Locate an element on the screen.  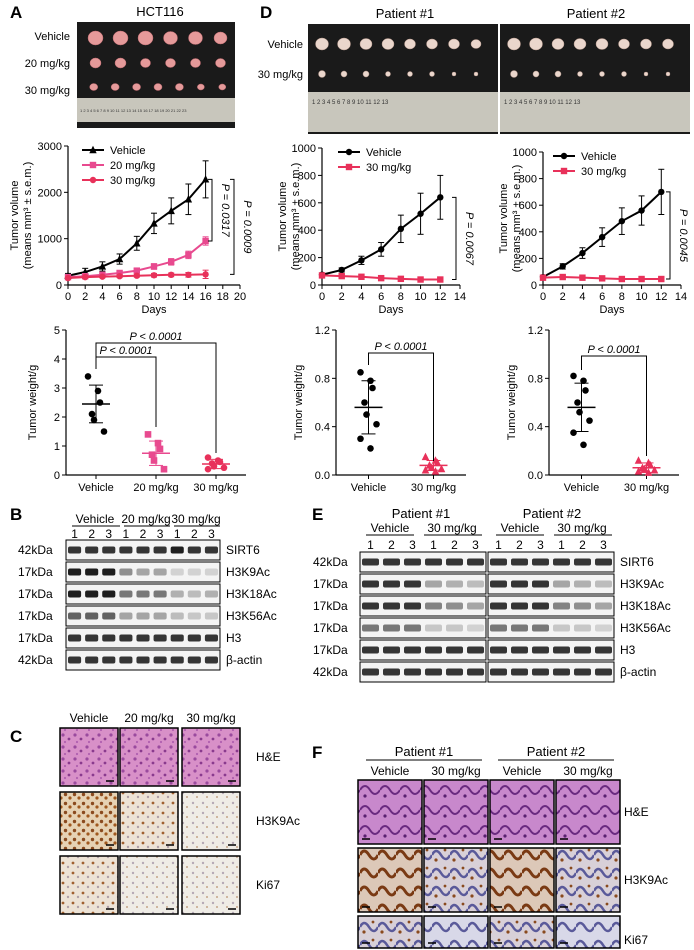
blot-protein-label: β-actin is located at coordinates (638, 672).